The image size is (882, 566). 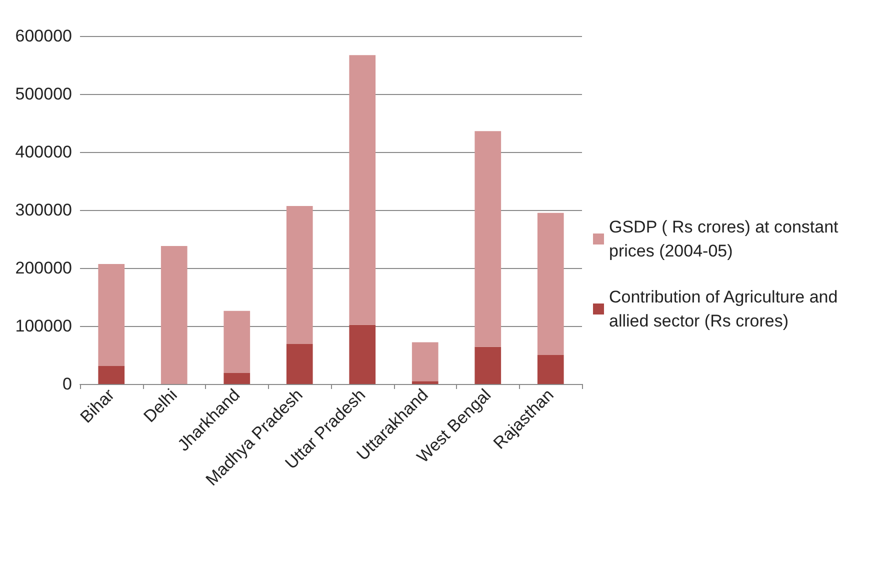 I want to click on legend-label: GSDP ( Rs crores) at constant prices (2004-05), so click(x=726, y=239).